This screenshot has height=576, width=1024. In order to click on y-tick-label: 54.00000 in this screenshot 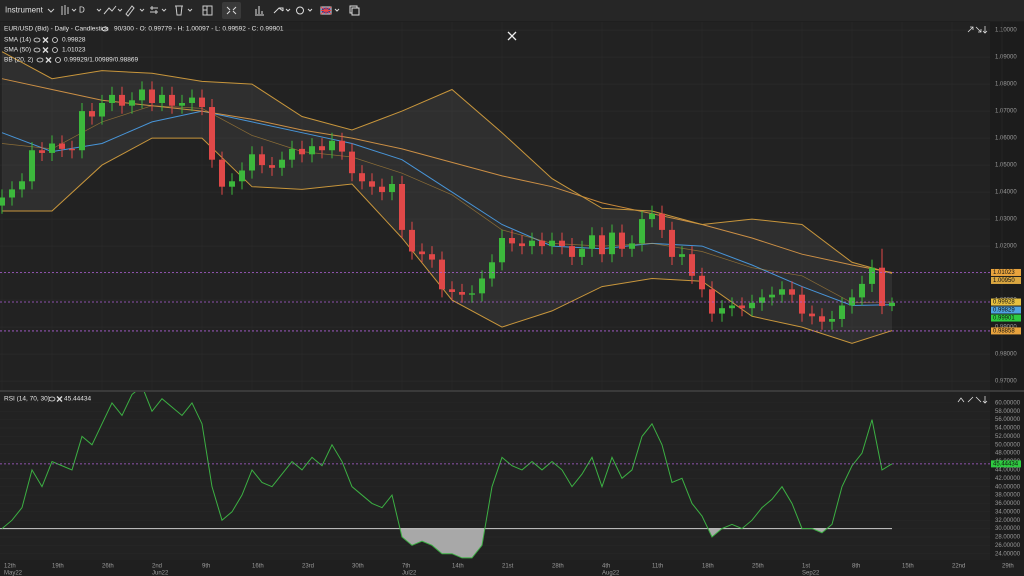, I will do `click(1008, 429)`.